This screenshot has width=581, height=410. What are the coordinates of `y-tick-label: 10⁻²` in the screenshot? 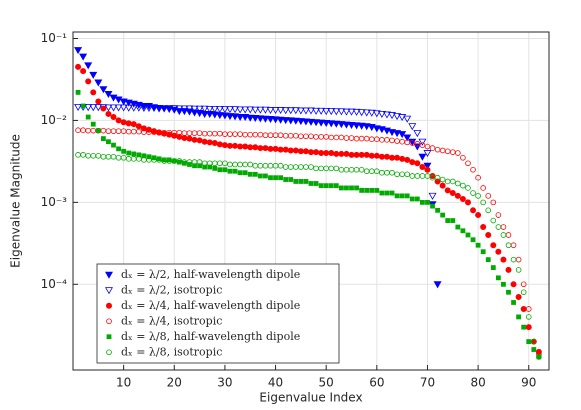 It's located at (54, 120).